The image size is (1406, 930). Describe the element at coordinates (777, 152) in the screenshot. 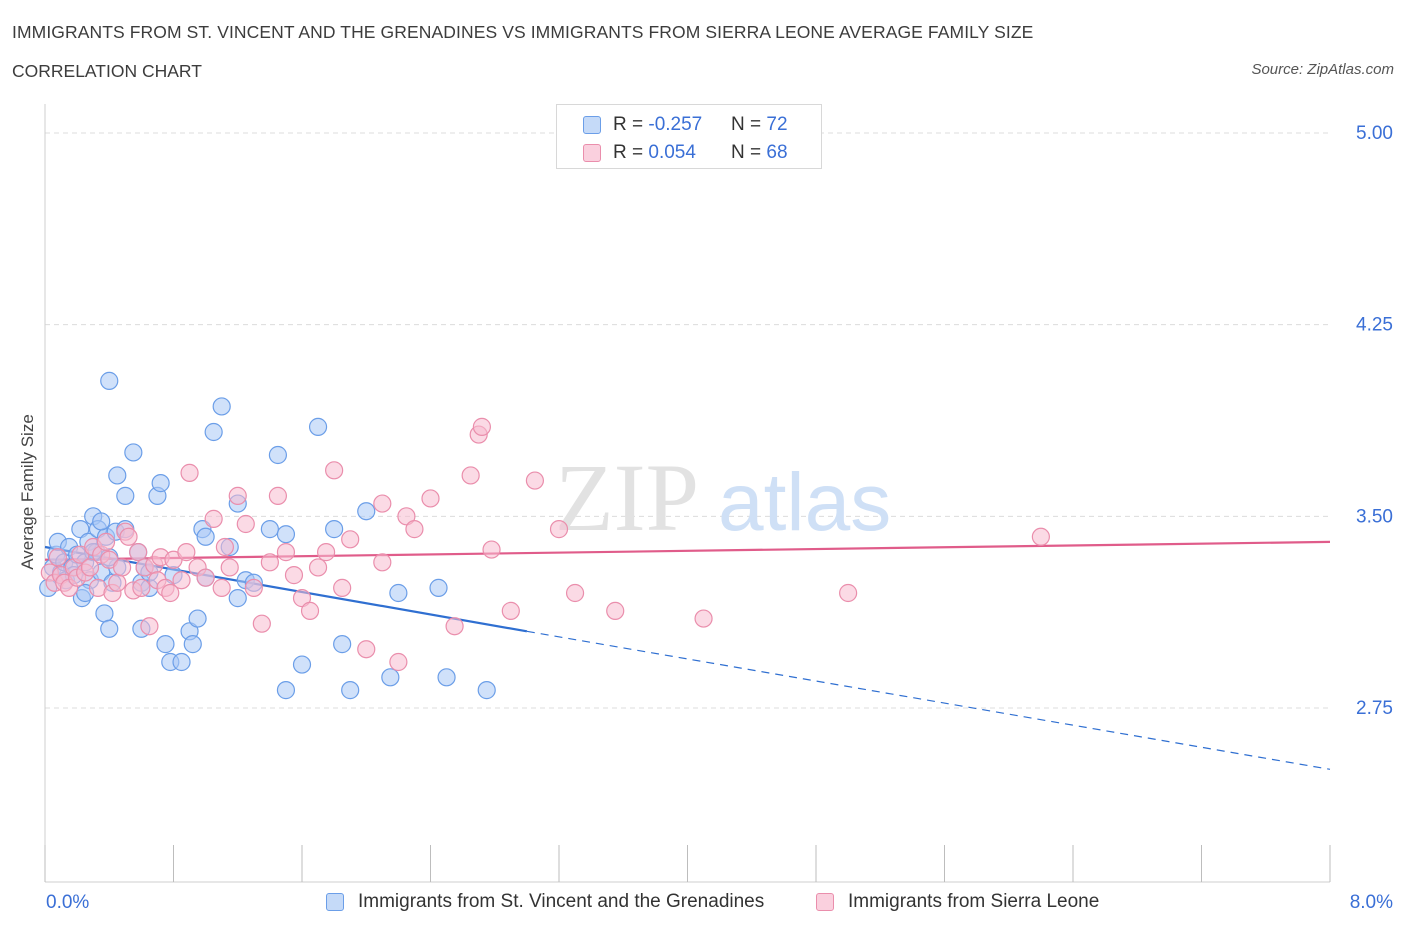

I see `legend-n-value: 68` at that location.